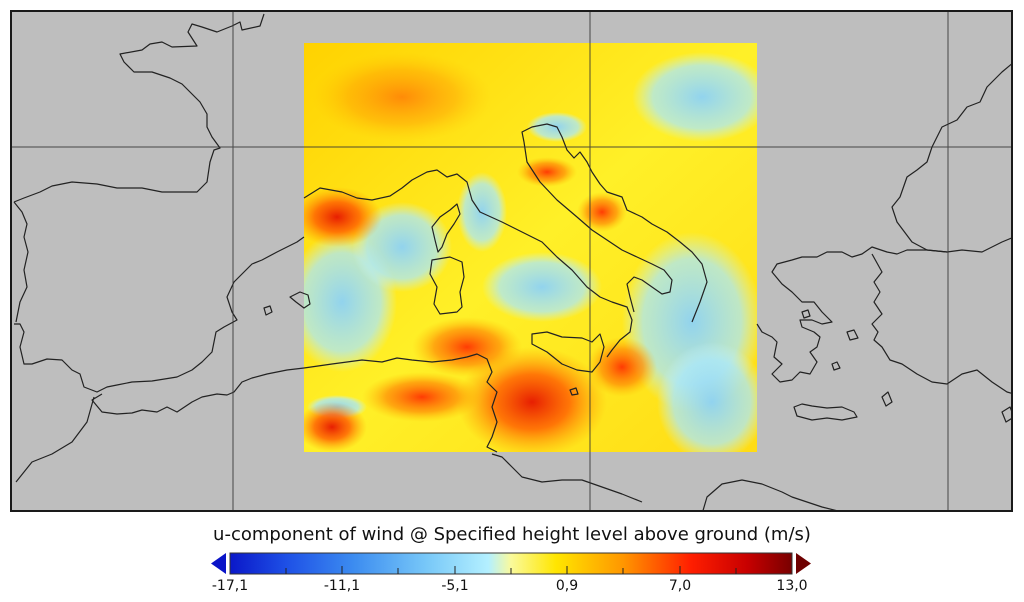  I want to click on colorbar-ticks, so click(511, 570).